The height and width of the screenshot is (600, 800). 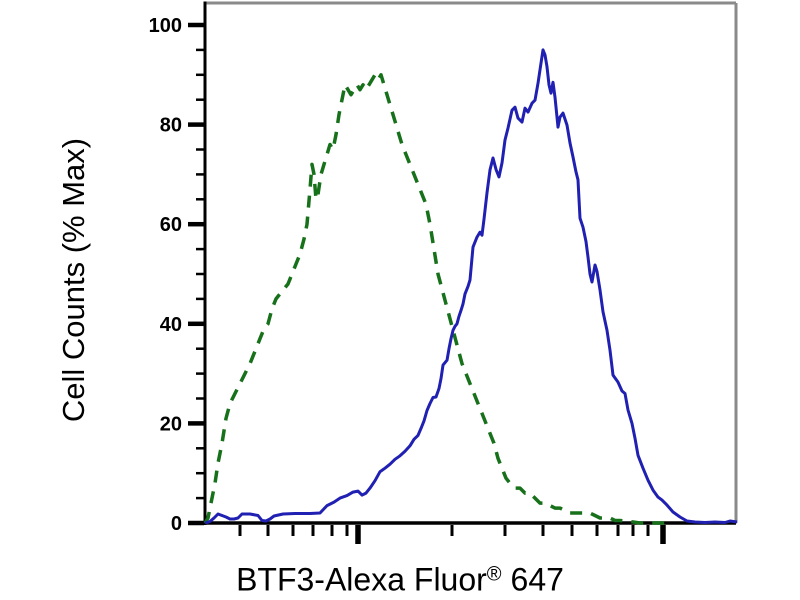 What do you see at coordinates (171, 424) in the screenshot?
I see `y-tick-label: 20` at bounding box center [171, 424].